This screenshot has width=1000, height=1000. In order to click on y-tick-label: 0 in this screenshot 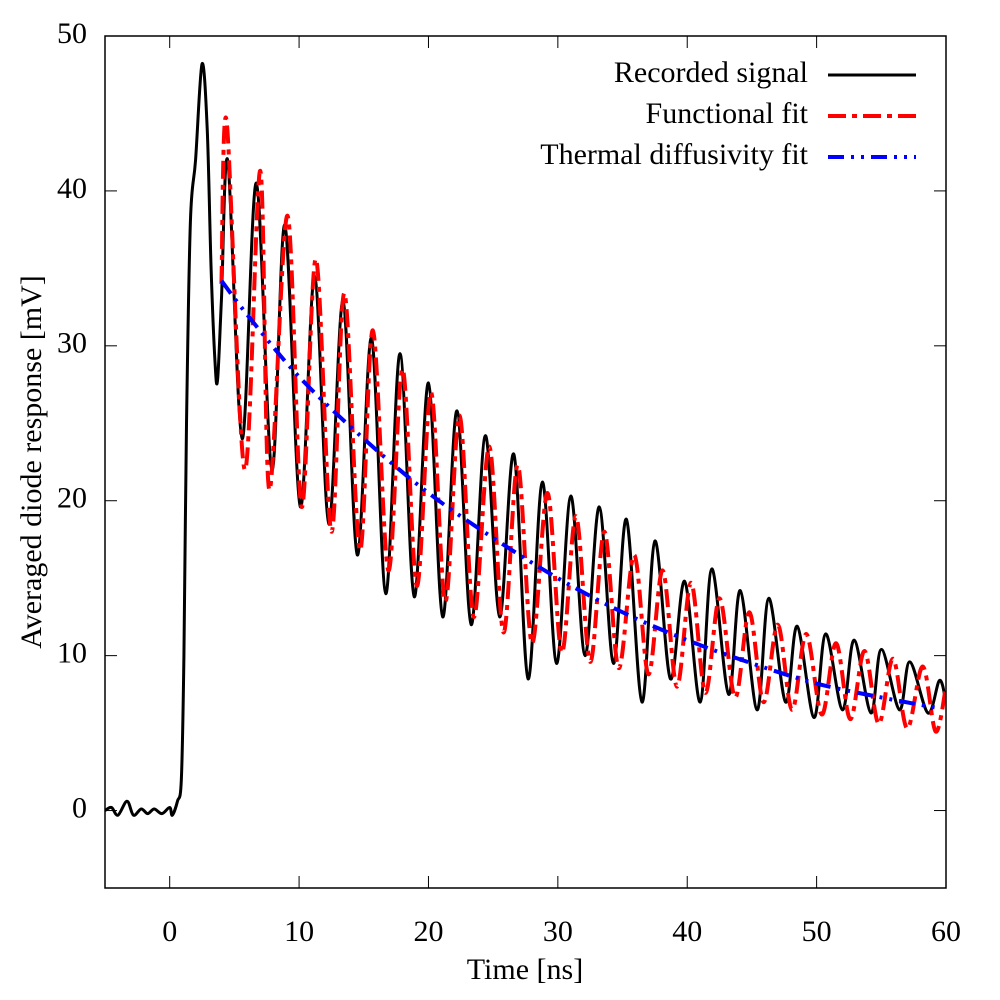, I will do `click(79, 807)`.